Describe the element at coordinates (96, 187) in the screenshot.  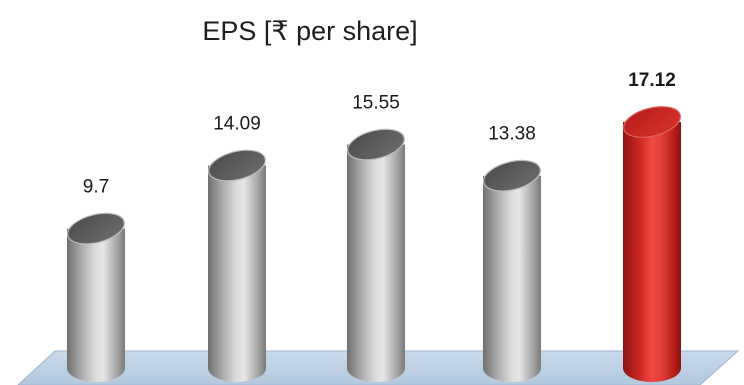
I see `data-label: 9.7` at that location.